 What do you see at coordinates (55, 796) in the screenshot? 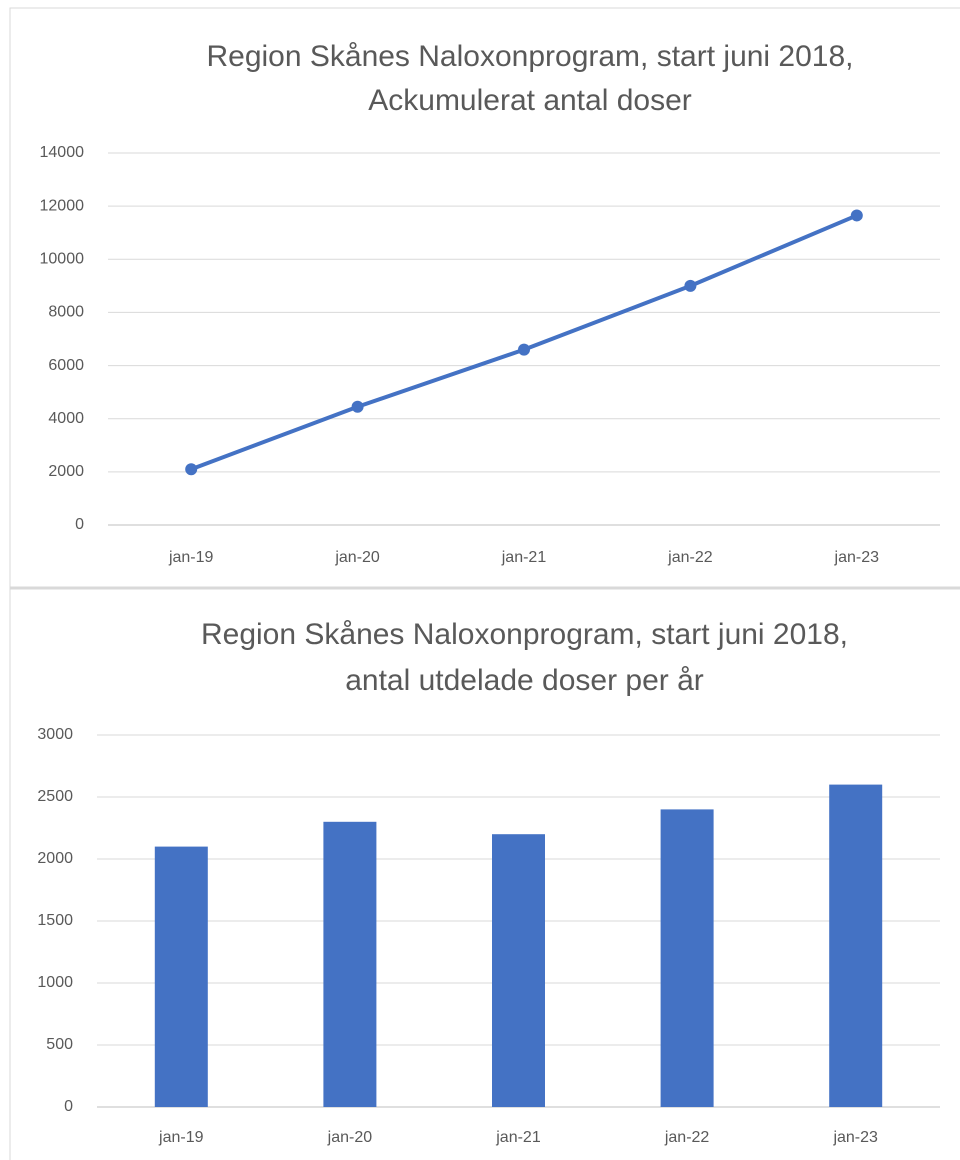
I see `y-tick-label: 2500` at bounding box center [55, 796].